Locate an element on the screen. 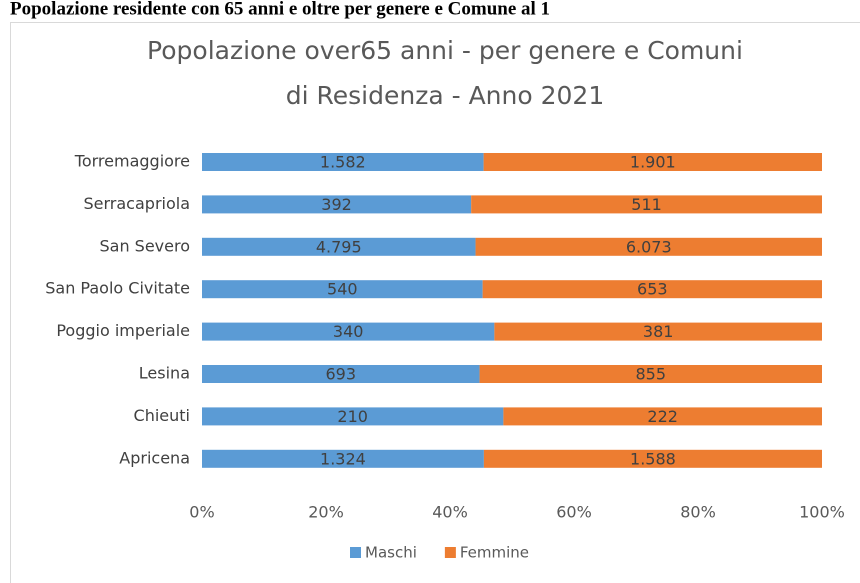  data-label: 222 is located at coordinates (662, 416).